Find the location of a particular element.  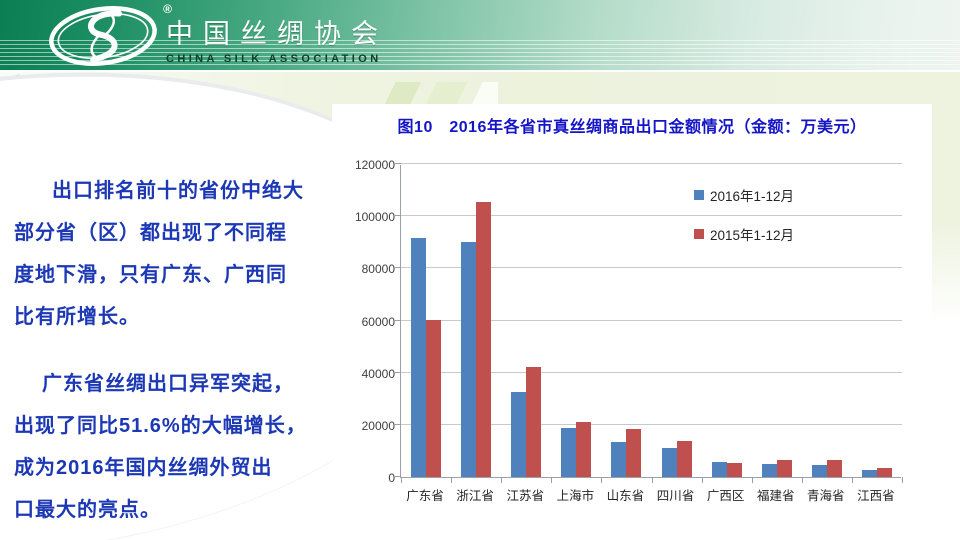

x-axis-category-label: 四川省 is located at coordinates (675, 496).